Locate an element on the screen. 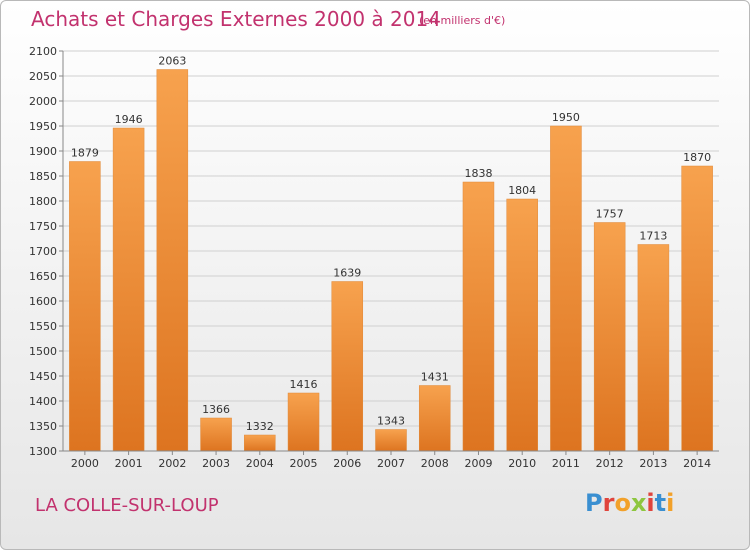 The width and height of the screenshot is (750, 550). proxiti-logo: Proxiti is located at coordinates (630, 503).